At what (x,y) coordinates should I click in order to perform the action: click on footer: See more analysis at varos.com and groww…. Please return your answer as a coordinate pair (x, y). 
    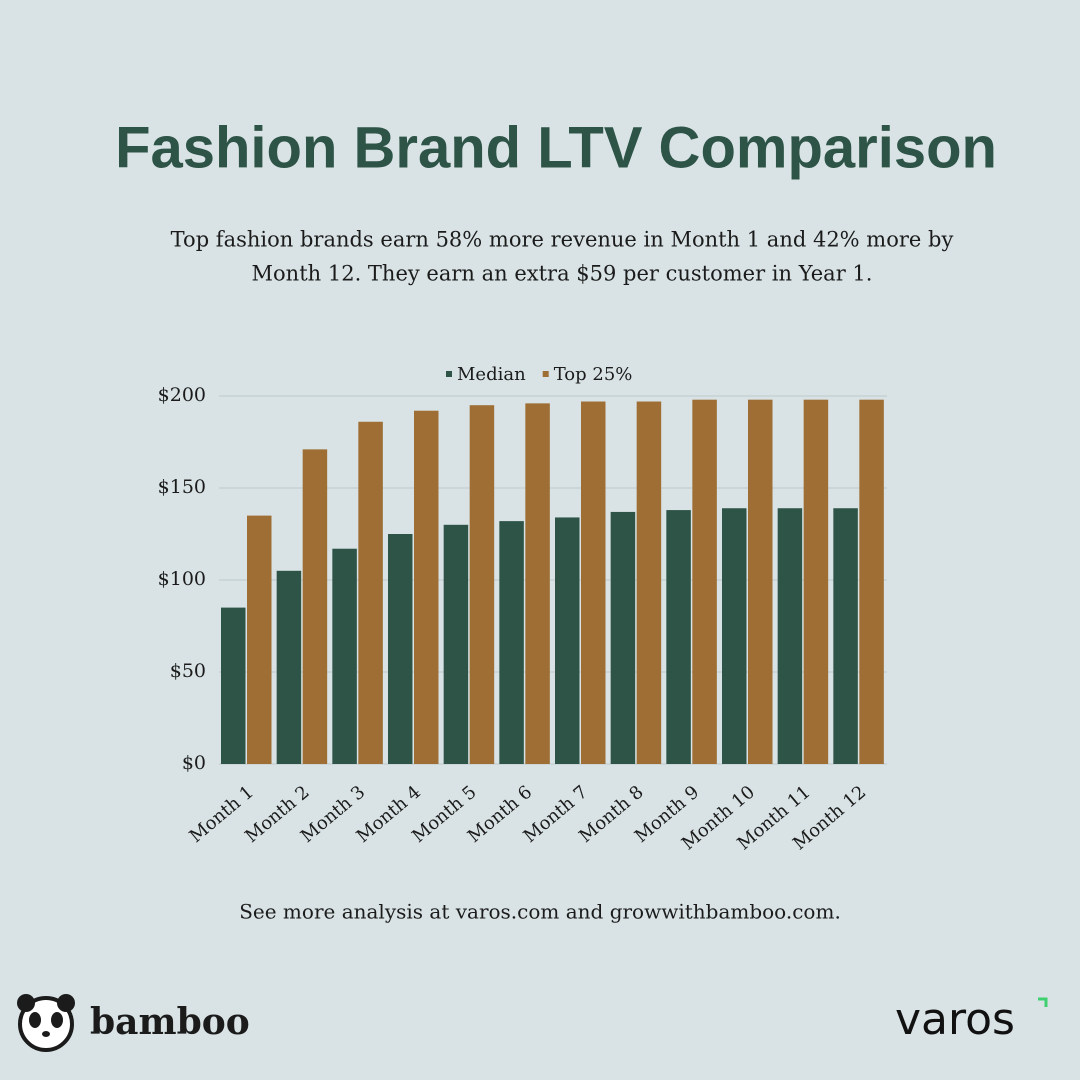
    Looking at the image, I should click on (540, 912).